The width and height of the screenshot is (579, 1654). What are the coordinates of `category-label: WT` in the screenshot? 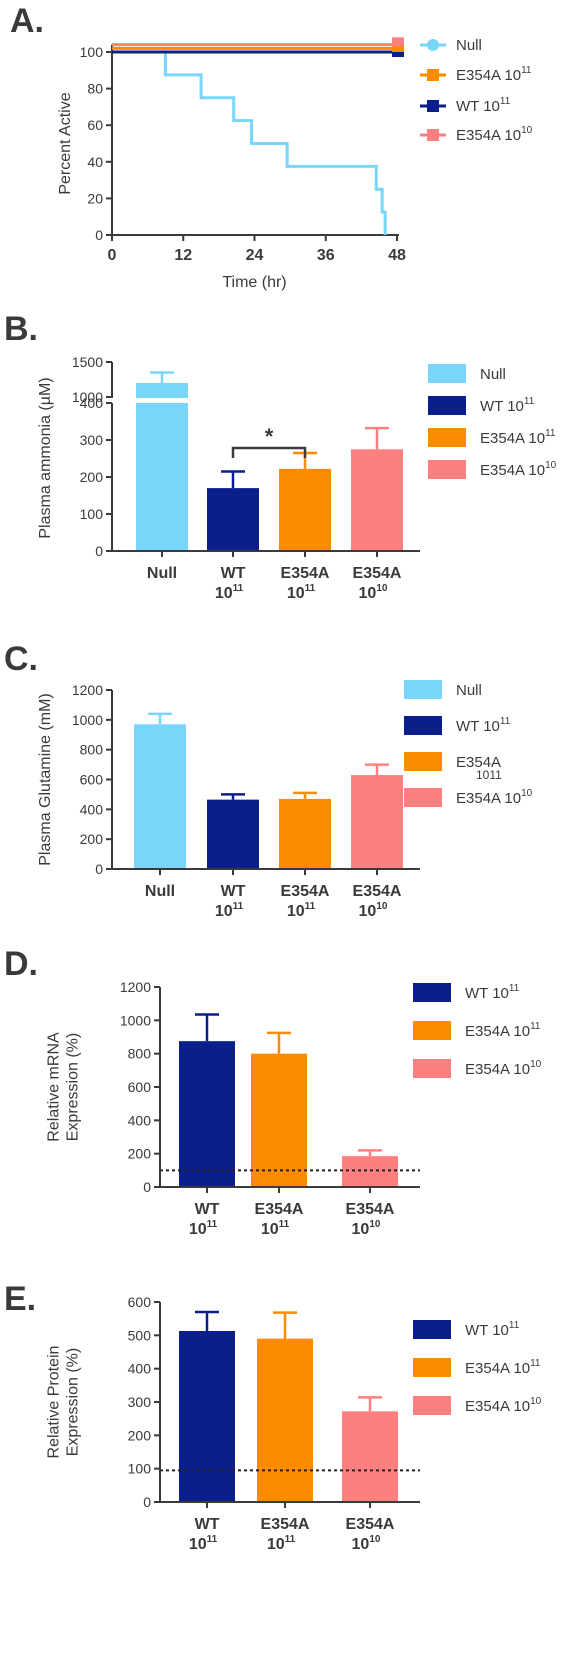 It's located at (233, 573).